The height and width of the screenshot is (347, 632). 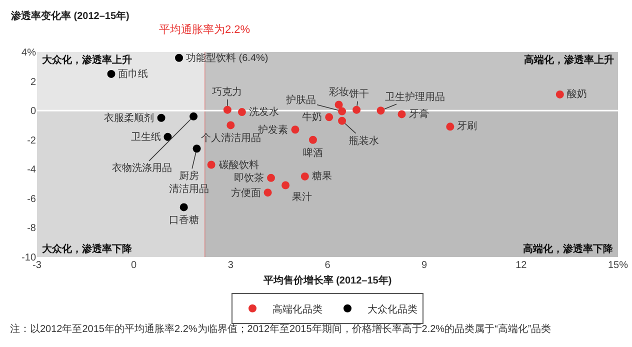 What do you see at coordinates (313, 153) in the screenshot?
I see `annotation: 啤酒` at bounding box center [313, 153].